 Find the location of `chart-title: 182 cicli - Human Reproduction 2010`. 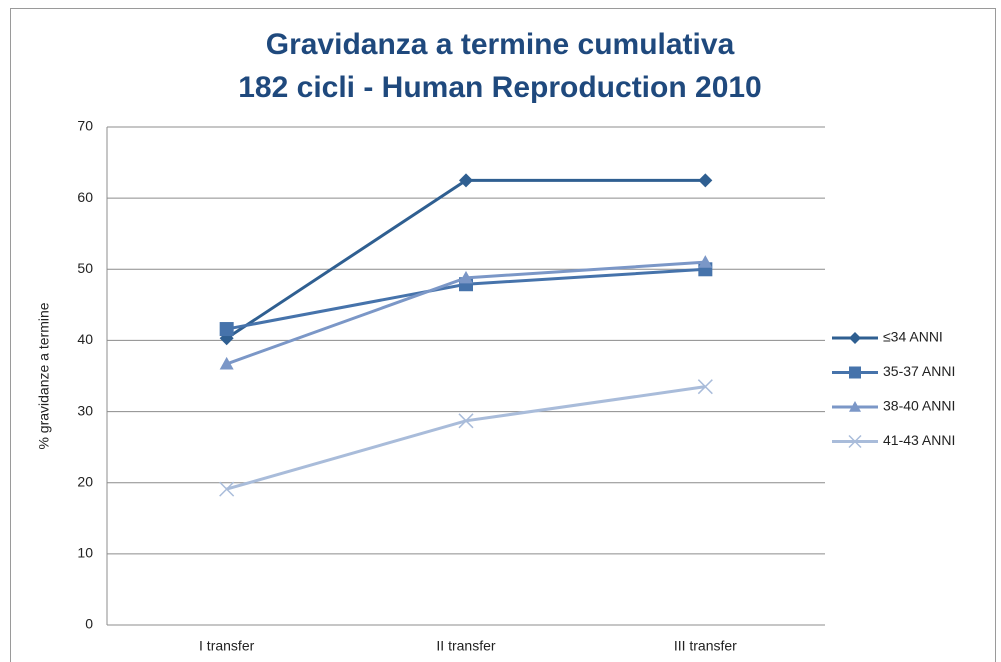

chart-title: 182 cicli - Human Reproduction 2010 is located at coordinates (500, 87).